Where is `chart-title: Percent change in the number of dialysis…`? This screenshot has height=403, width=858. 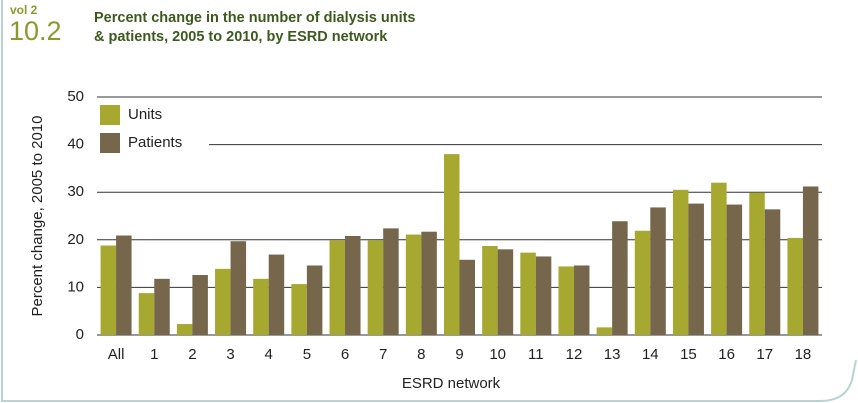 chart-title: Percent change in the number of dialysis… is located at coordinates (255, 18).